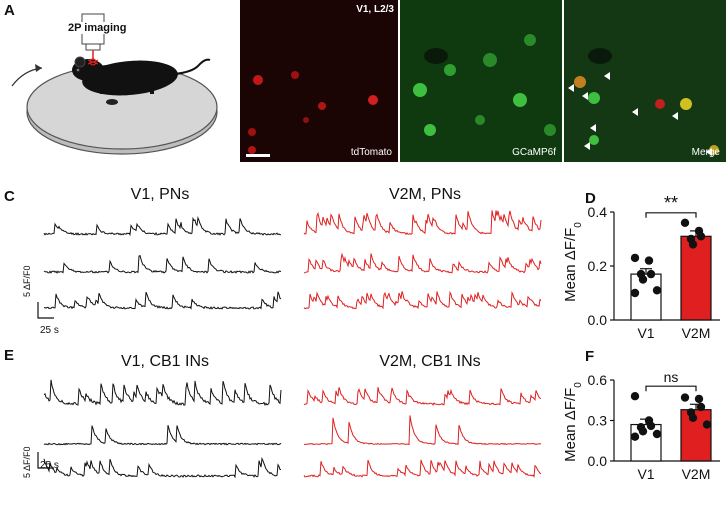  Describe the element at coordinates (97, 28) in the screenshot. I see `imaging-label: 2P imaging` at that location.